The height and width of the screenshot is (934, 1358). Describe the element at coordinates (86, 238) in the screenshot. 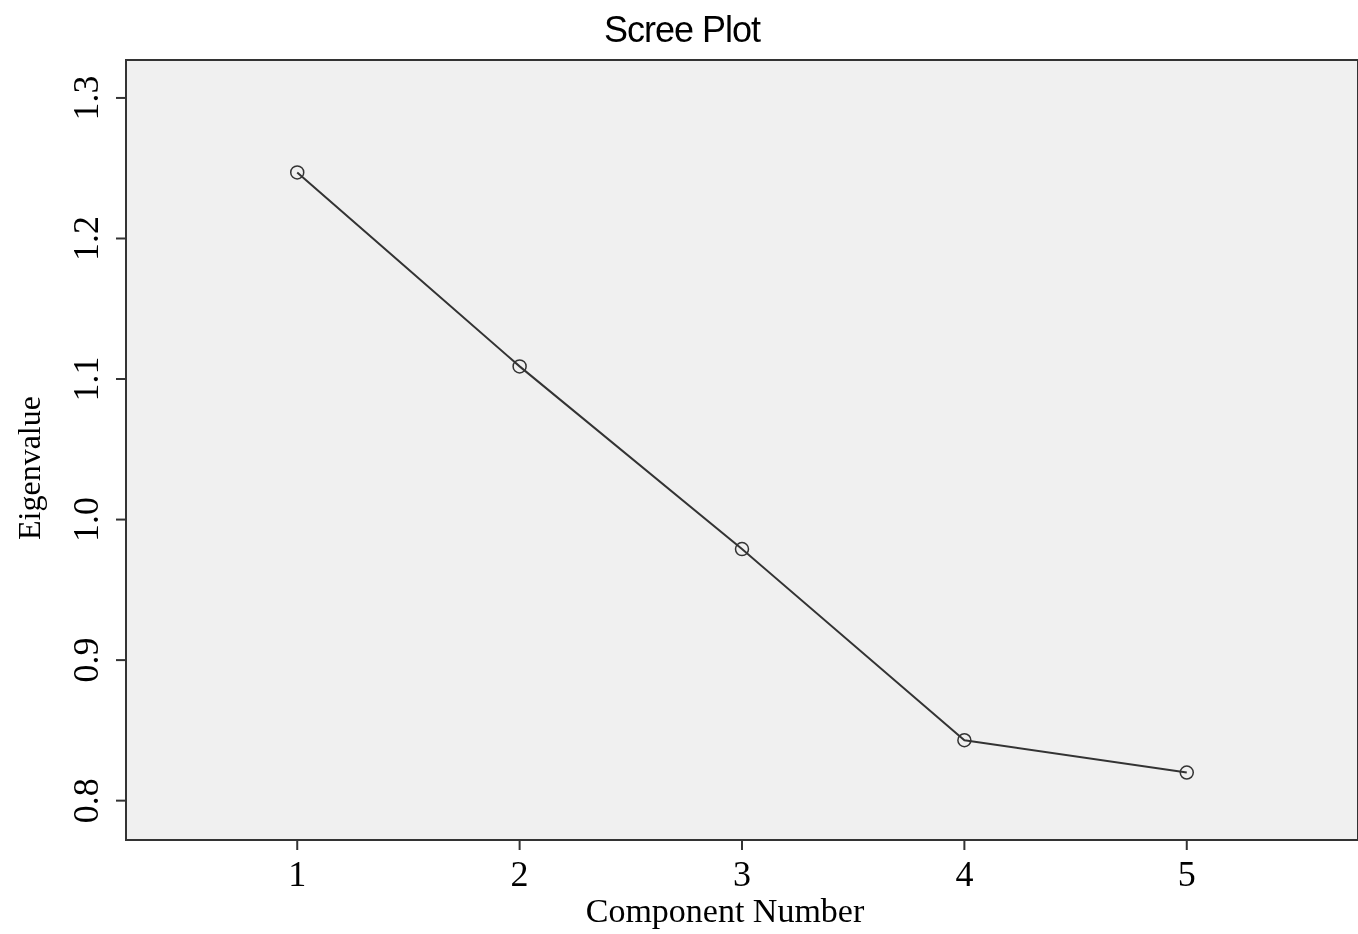

I see `y-tick-label: 1.2` at that location.